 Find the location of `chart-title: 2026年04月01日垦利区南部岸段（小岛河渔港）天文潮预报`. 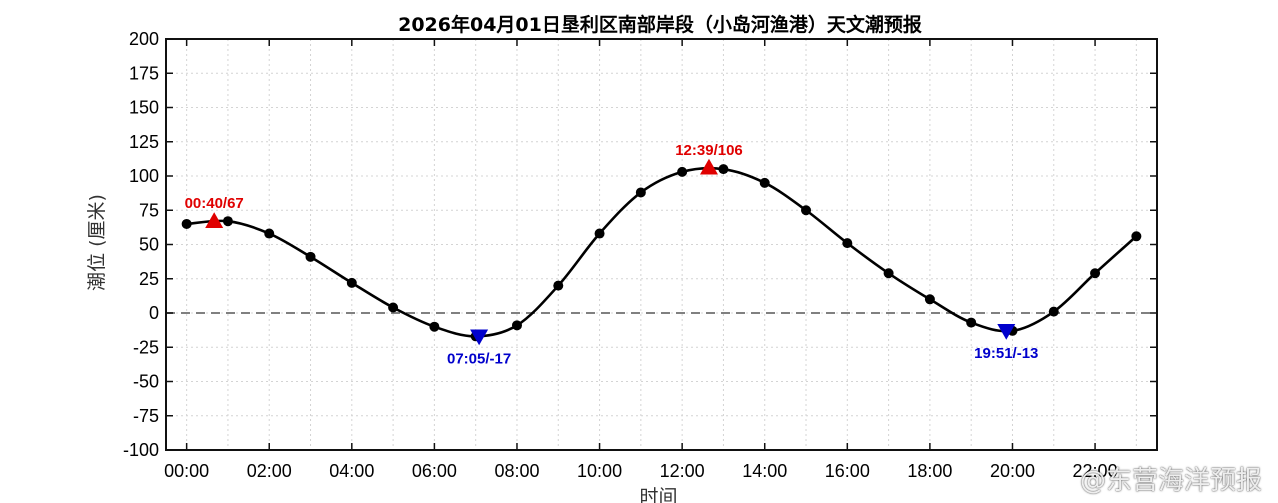

chart-title: 2026年04月01日垦利区南部岸段（小岛河渔港）天文潮预报 is located at coordinates (660, 24).